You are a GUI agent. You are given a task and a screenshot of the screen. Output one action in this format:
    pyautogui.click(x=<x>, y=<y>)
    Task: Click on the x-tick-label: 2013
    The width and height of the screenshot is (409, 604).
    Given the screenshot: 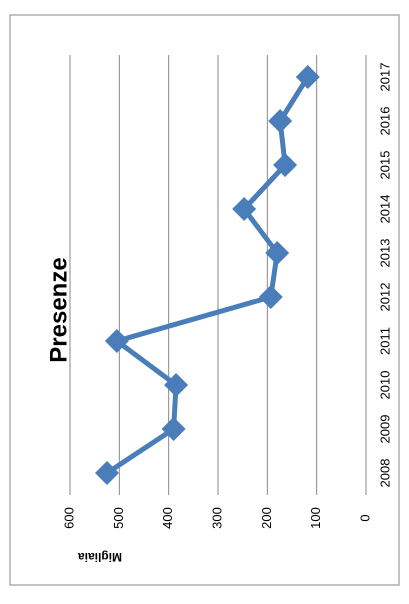 What is the action you would take?
    pyautogui.click(x=384, y=253)
    